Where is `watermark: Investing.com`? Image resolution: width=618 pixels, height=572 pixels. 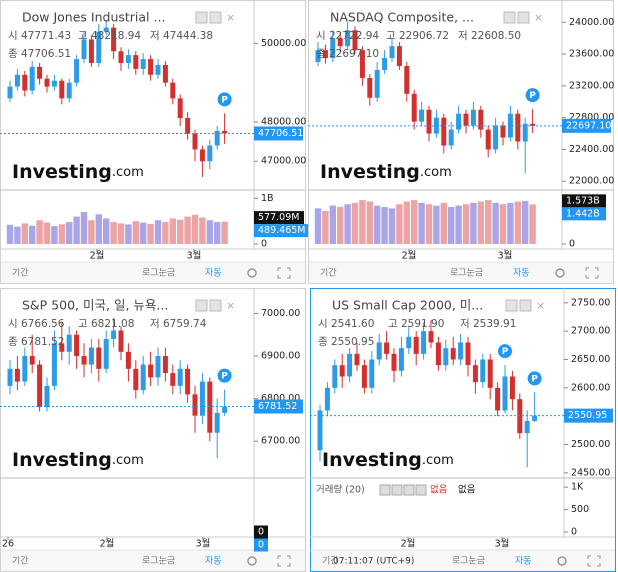
watermark: Investing.com is located at coordinates (388, 460).